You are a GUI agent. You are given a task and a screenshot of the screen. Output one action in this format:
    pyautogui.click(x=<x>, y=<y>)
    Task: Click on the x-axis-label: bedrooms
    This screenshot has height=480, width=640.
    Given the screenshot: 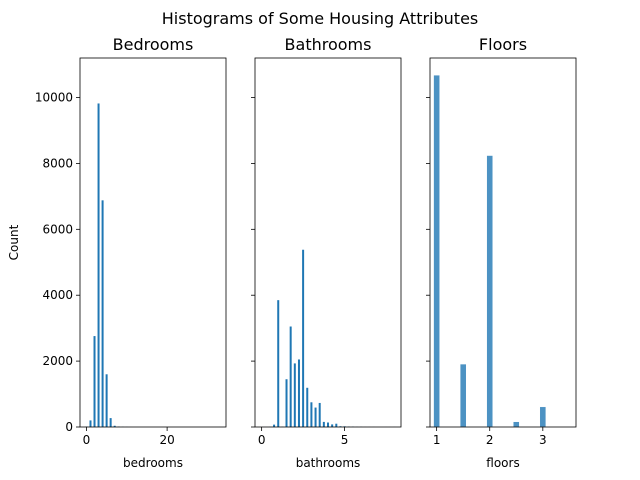 What is the action you would take?
    pyautogui.click(x=153, y=463)
    